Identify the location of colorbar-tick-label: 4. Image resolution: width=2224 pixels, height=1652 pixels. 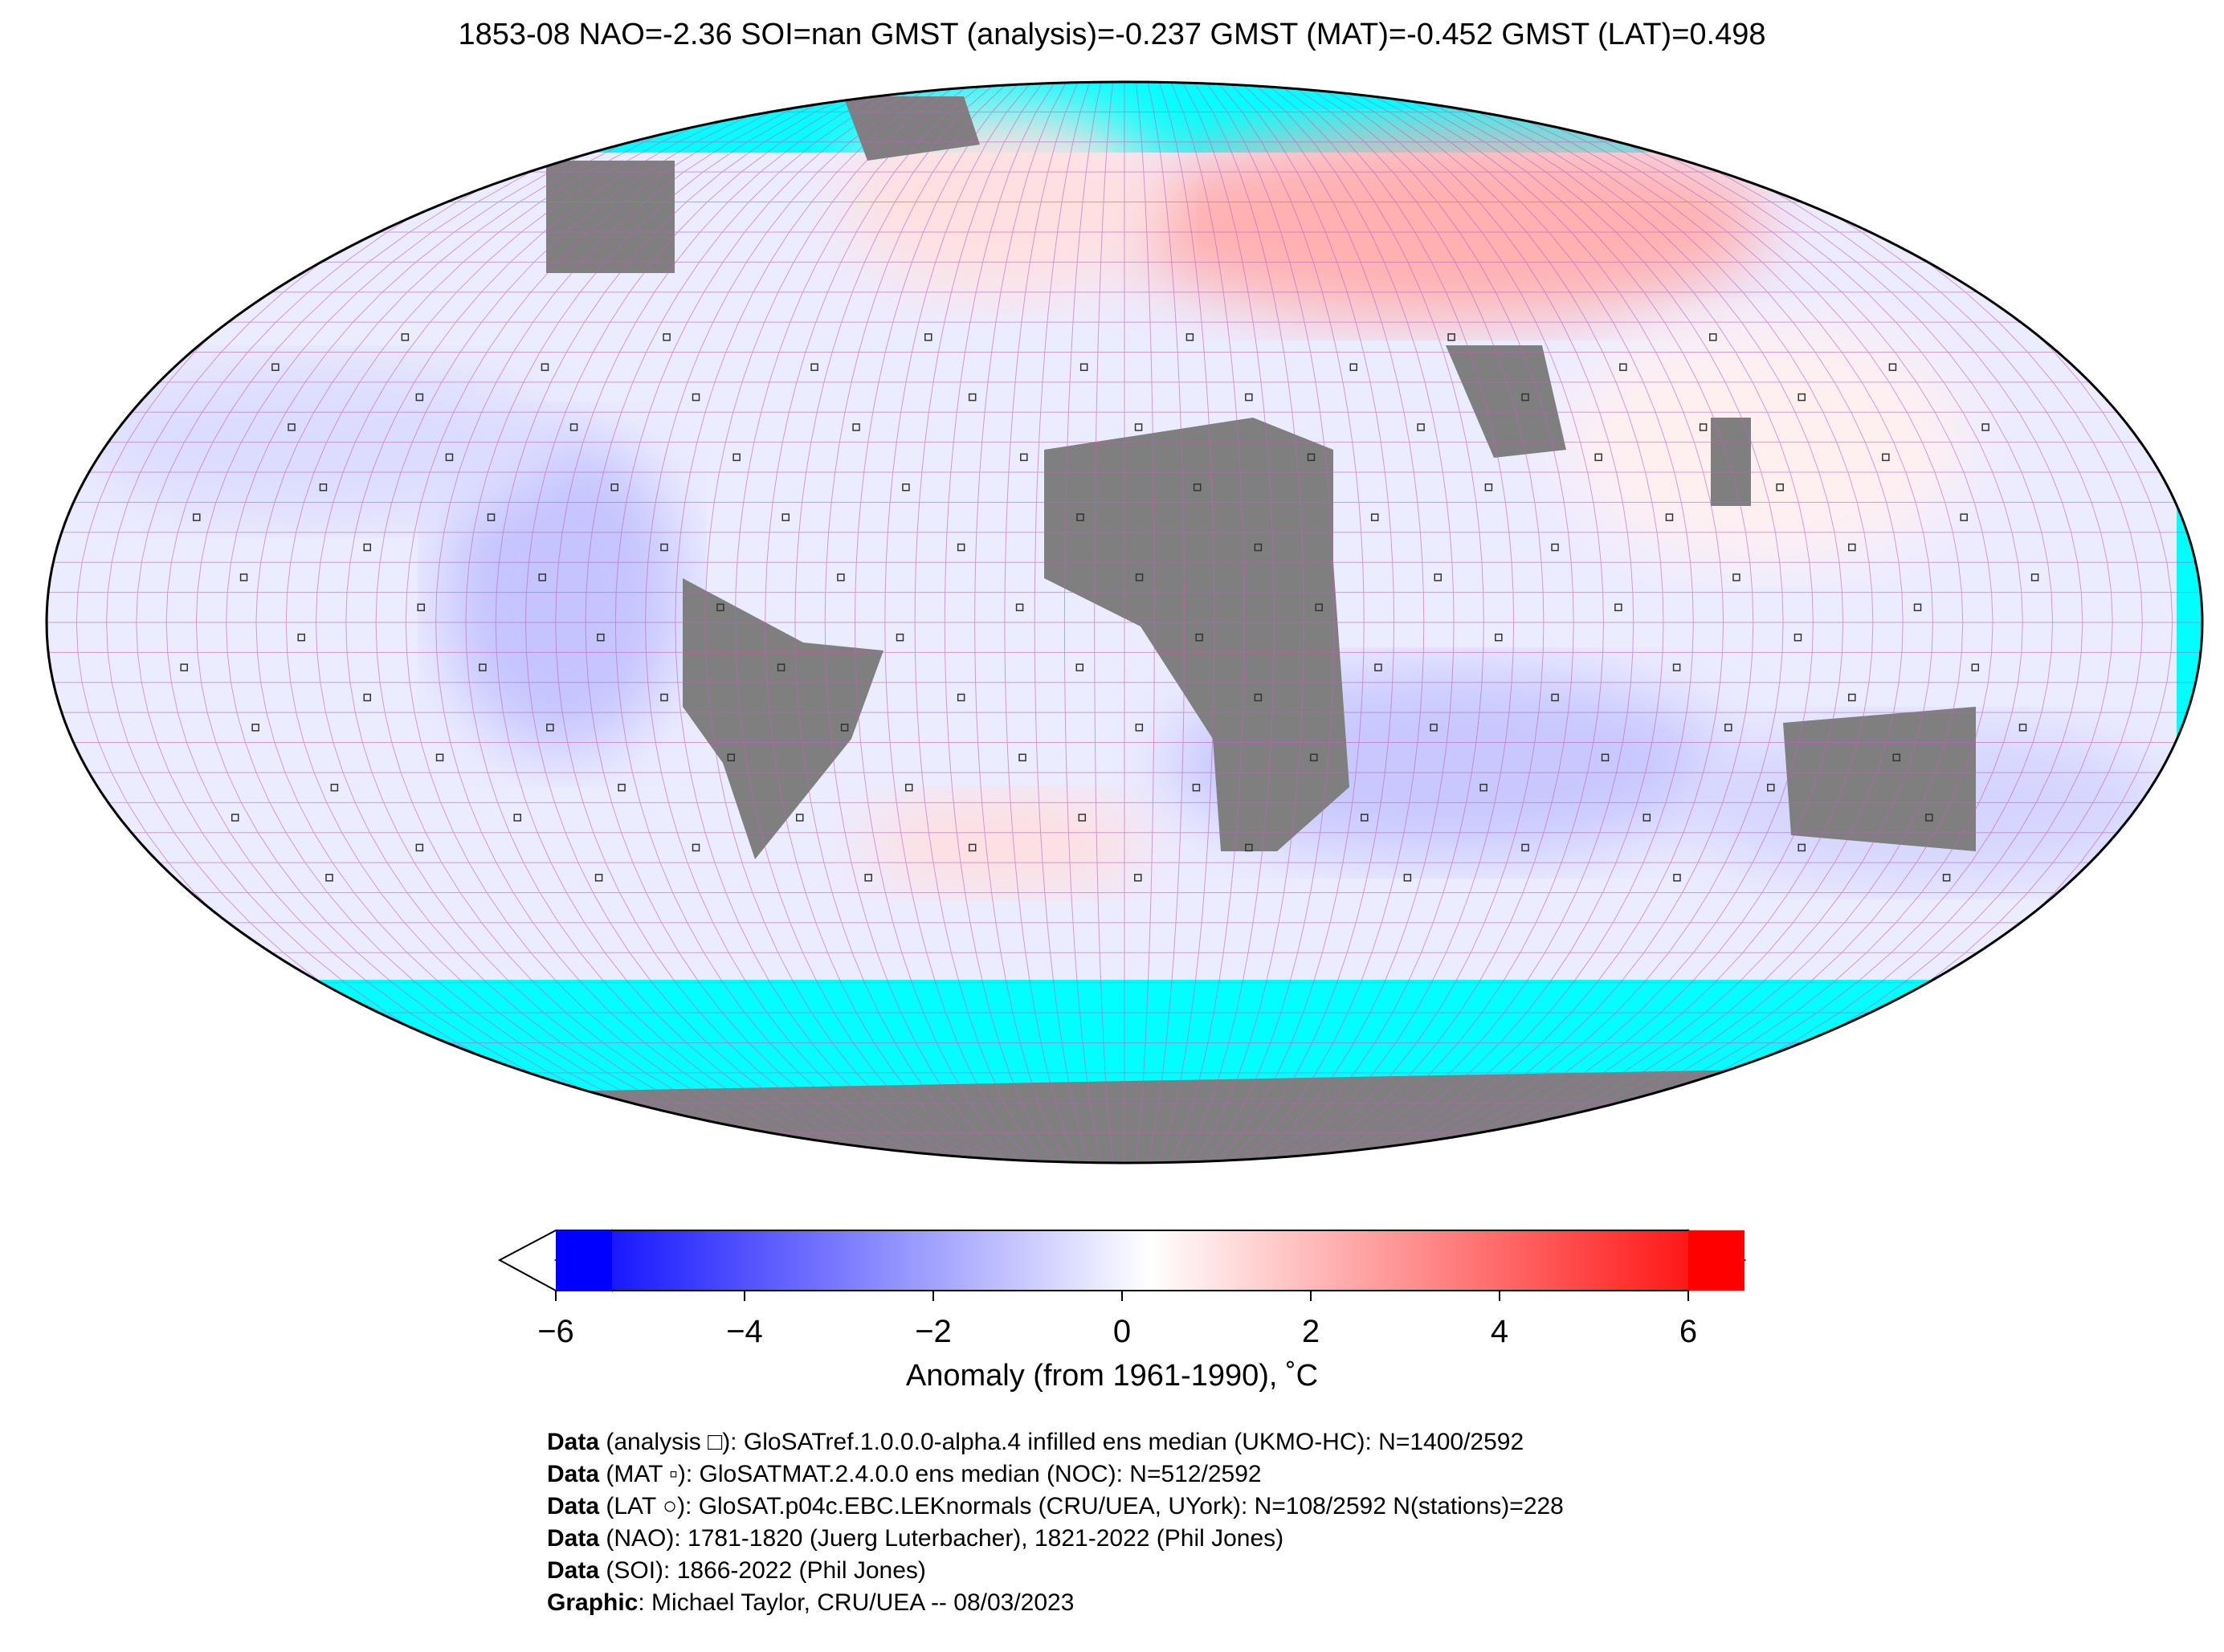
(1499, 1331).